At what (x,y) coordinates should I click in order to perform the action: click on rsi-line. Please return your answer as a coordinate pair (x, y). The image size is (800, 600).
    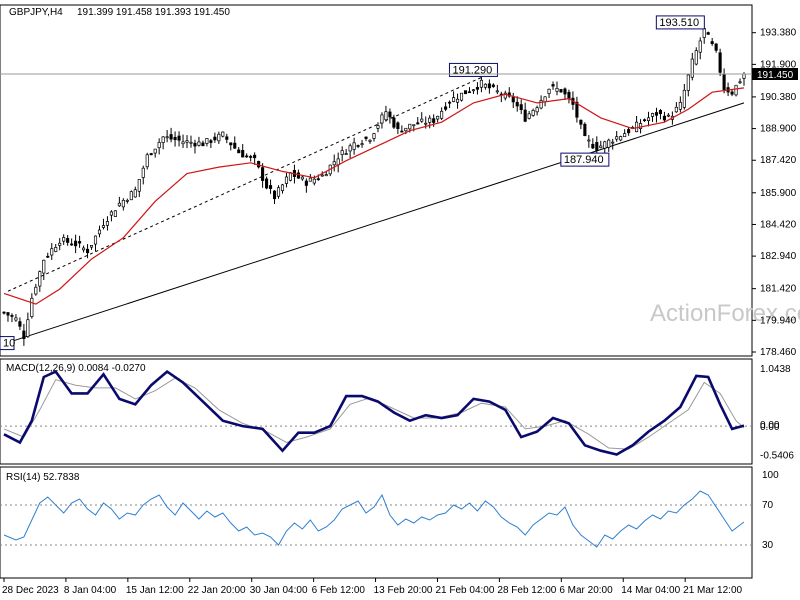
    Looking at the image, I should click on (374, 519).